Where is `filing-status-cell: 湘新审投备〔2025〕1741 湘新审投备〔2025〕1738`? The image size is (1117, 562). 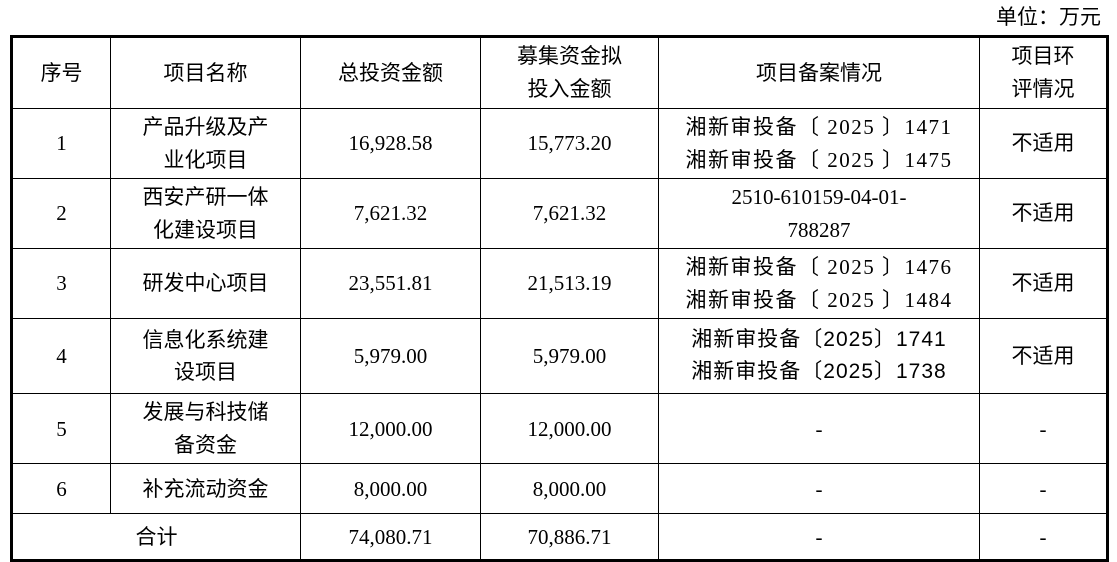
filing-status-cell: 湘新审投备〔2025〕1741 湘新审投备〔2025〕1738 is located at coordinates (819, 356).